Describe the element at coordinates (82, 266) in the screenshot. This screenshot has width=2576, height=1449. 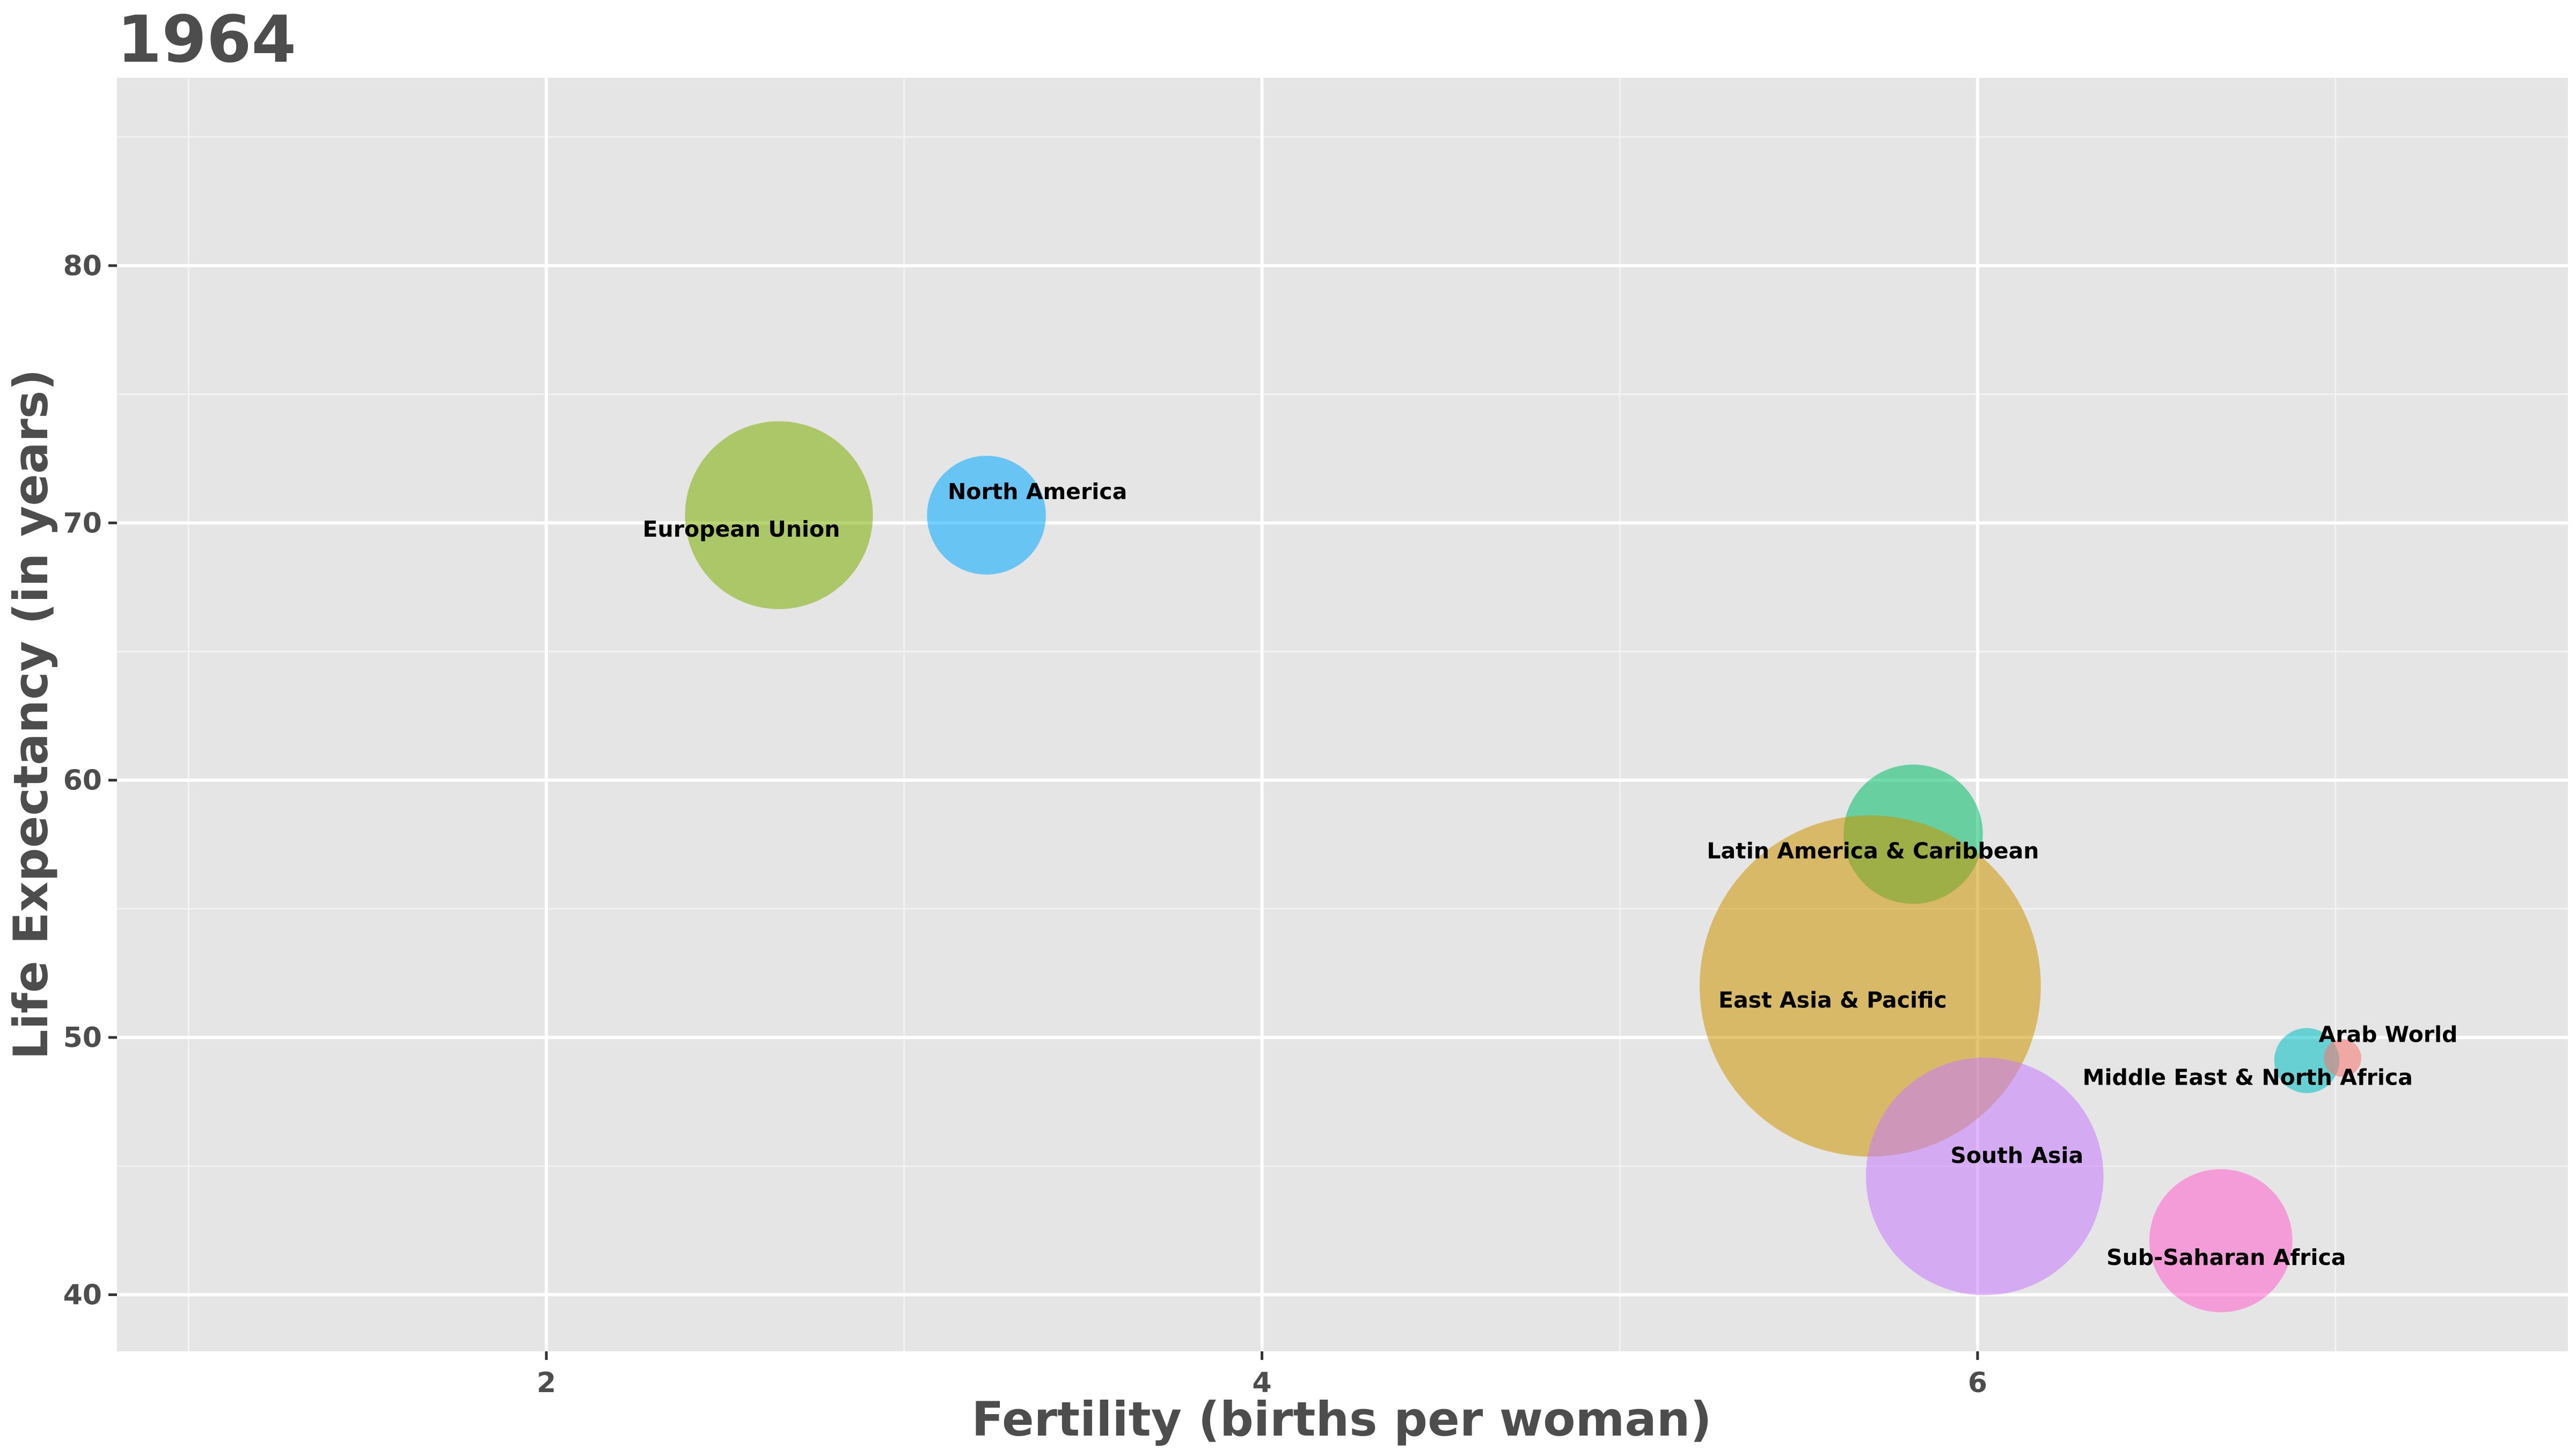
I see `y-tick-label: 80` at that location.